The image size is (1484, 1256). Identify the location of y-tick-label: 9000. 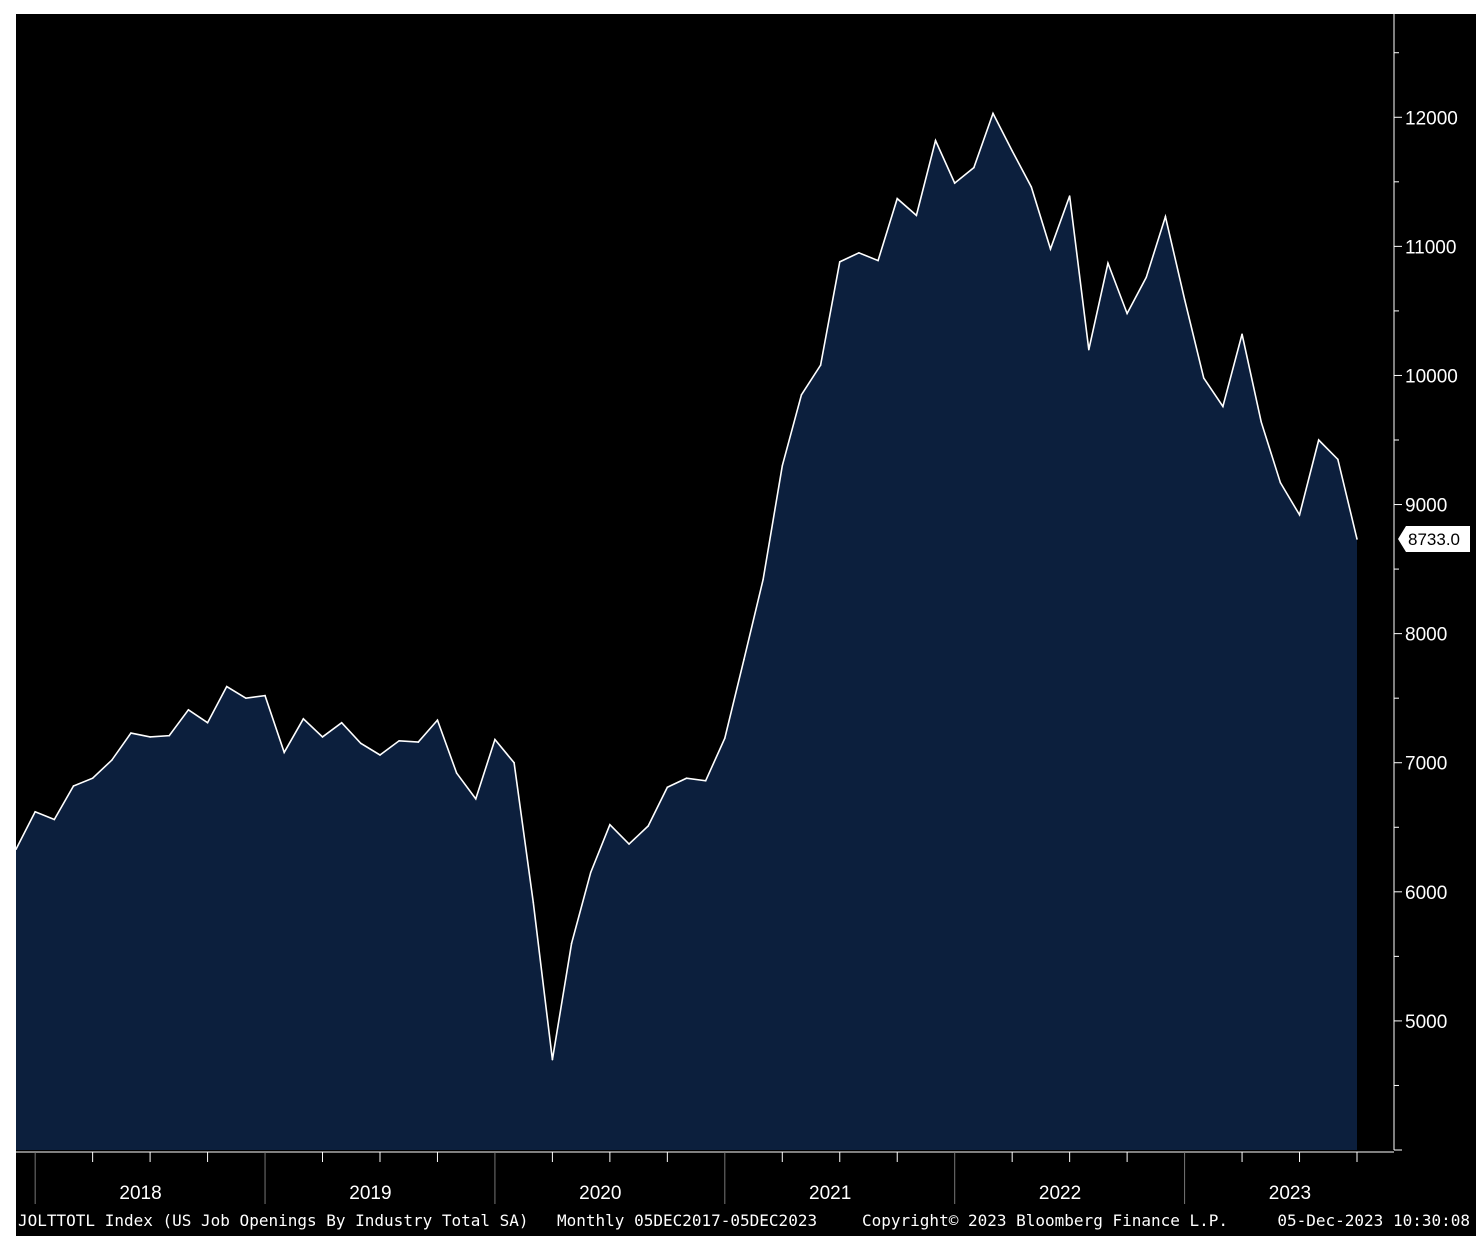
(1426, 506).